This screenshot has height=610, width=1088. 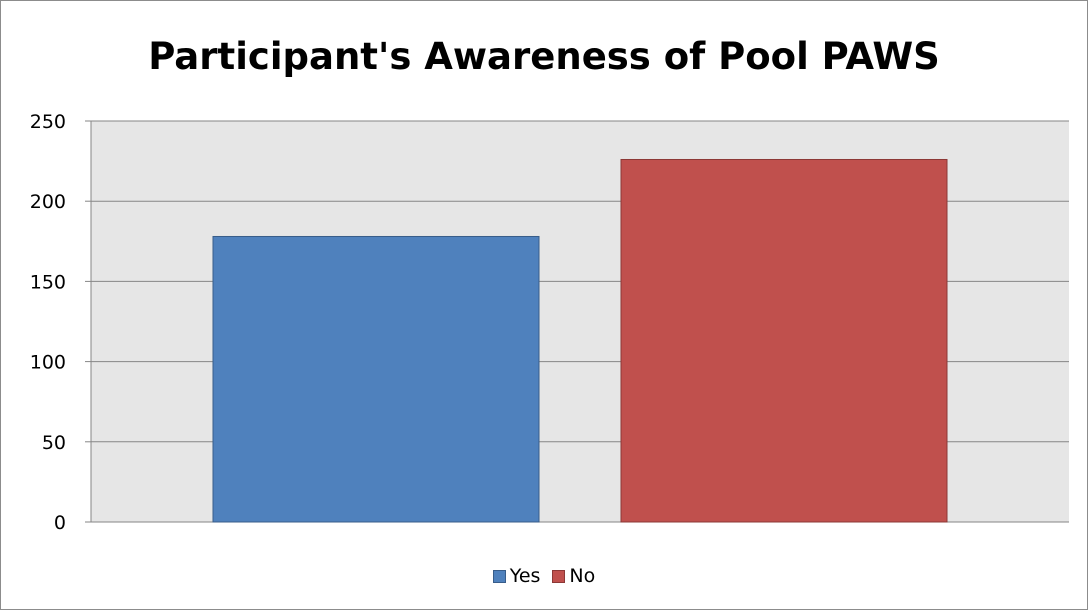 What do you see at coordinates (54, 443) in the screenshot?
I see `y-tick-label: 50` at bounding box center [54, 443].